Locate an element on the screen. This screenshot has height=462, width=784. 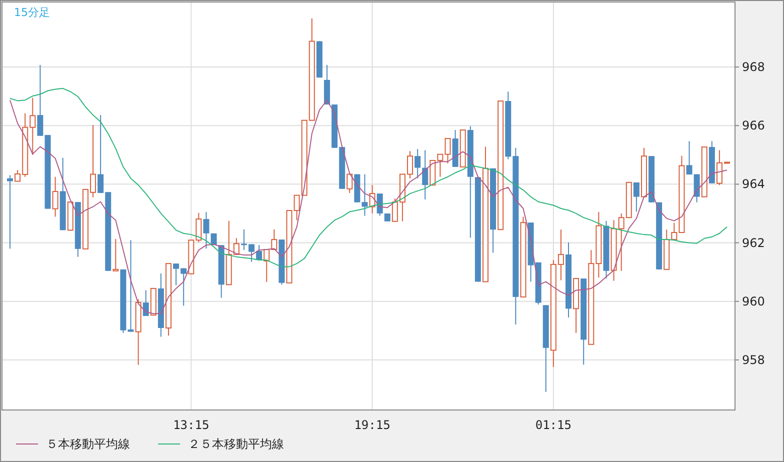
chart-title: 15分足 is located at coordinates (32, 12).